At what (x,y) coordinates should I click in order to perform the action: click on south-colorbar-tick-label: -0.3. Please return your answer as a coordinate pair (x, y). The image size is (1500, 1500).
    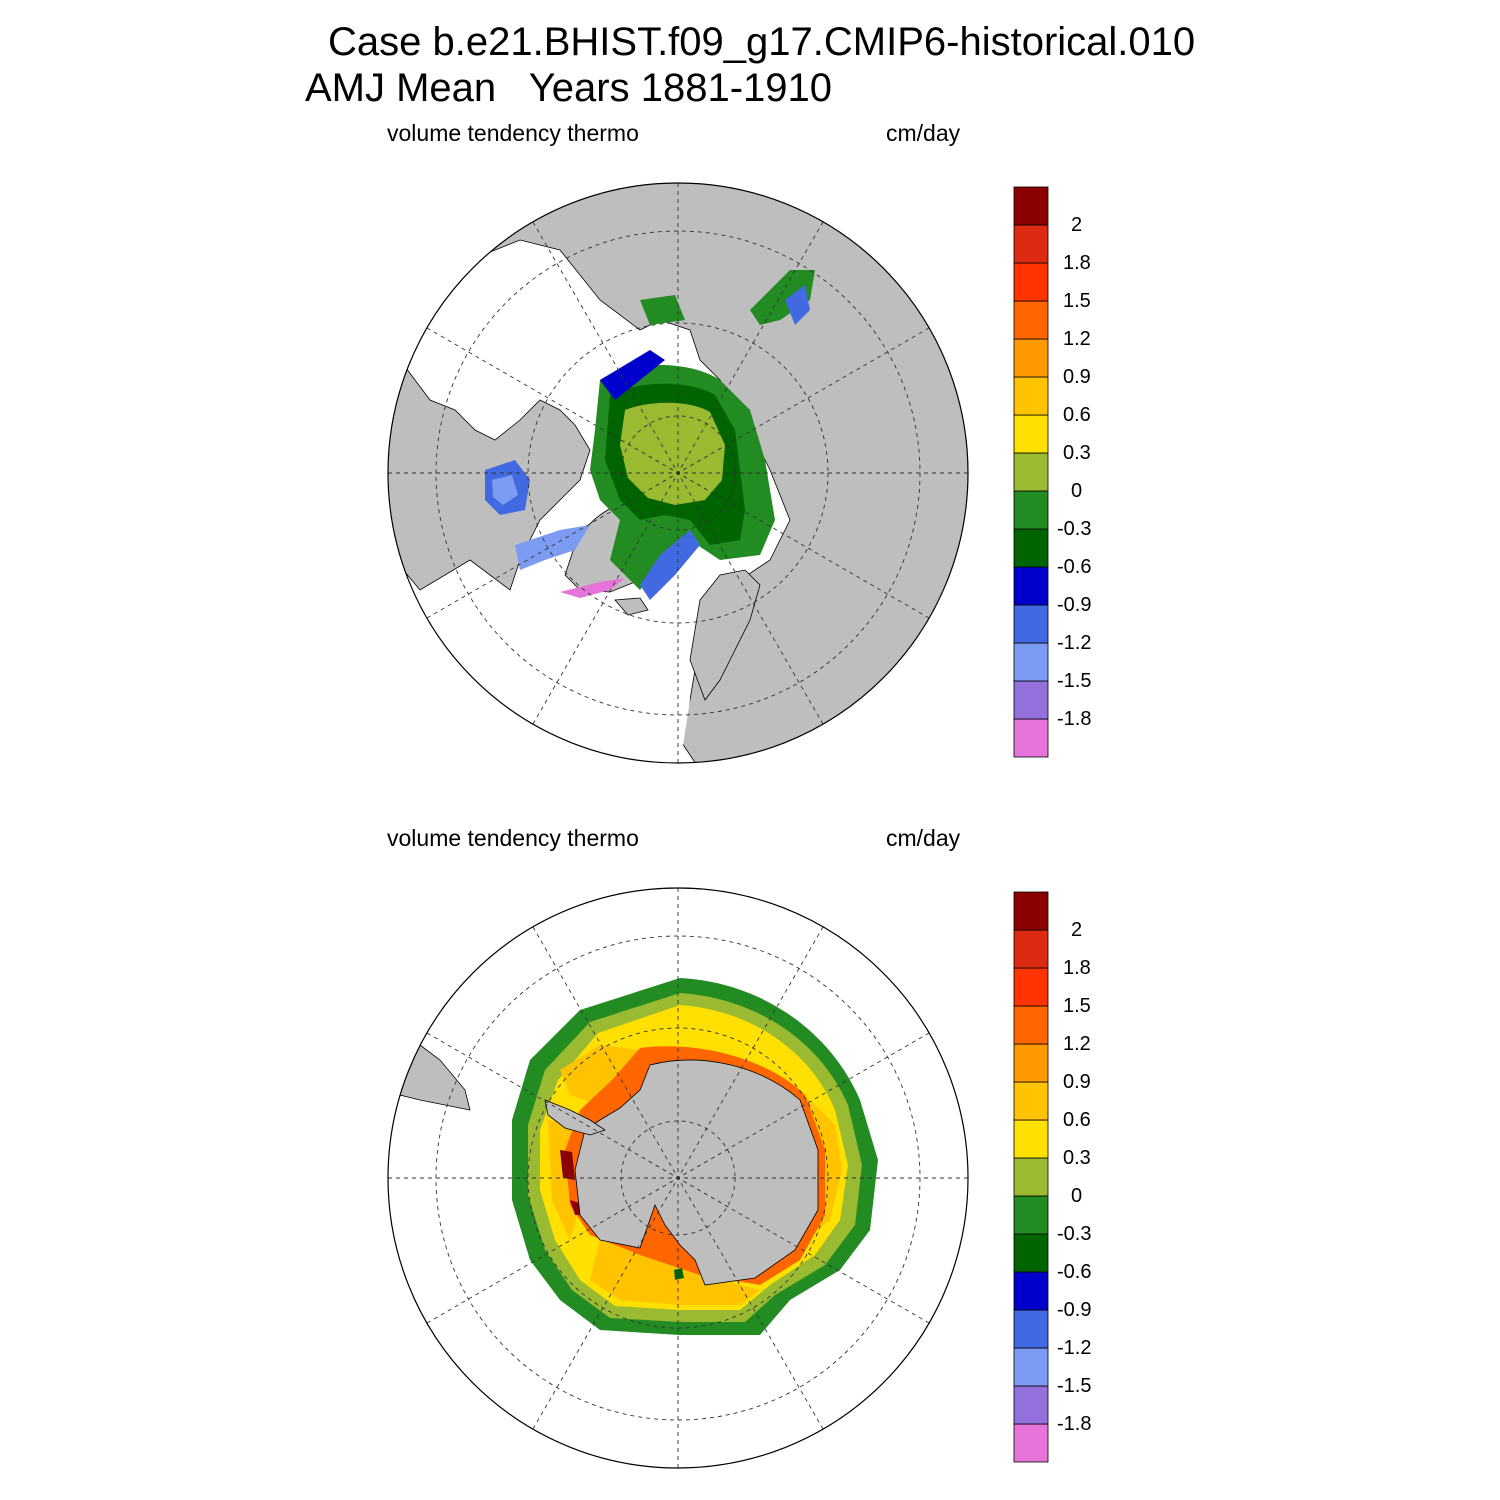
    Looking at the image, I should click on (1074, 1234).